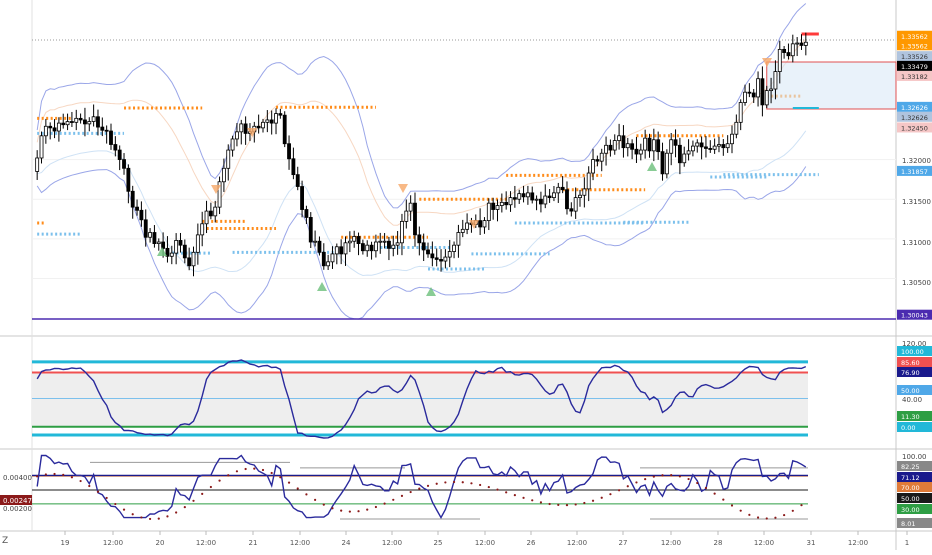  Describe the element at coordinates (474, 224) in the screenshot. I see `sell-signal-triangle` at that location.